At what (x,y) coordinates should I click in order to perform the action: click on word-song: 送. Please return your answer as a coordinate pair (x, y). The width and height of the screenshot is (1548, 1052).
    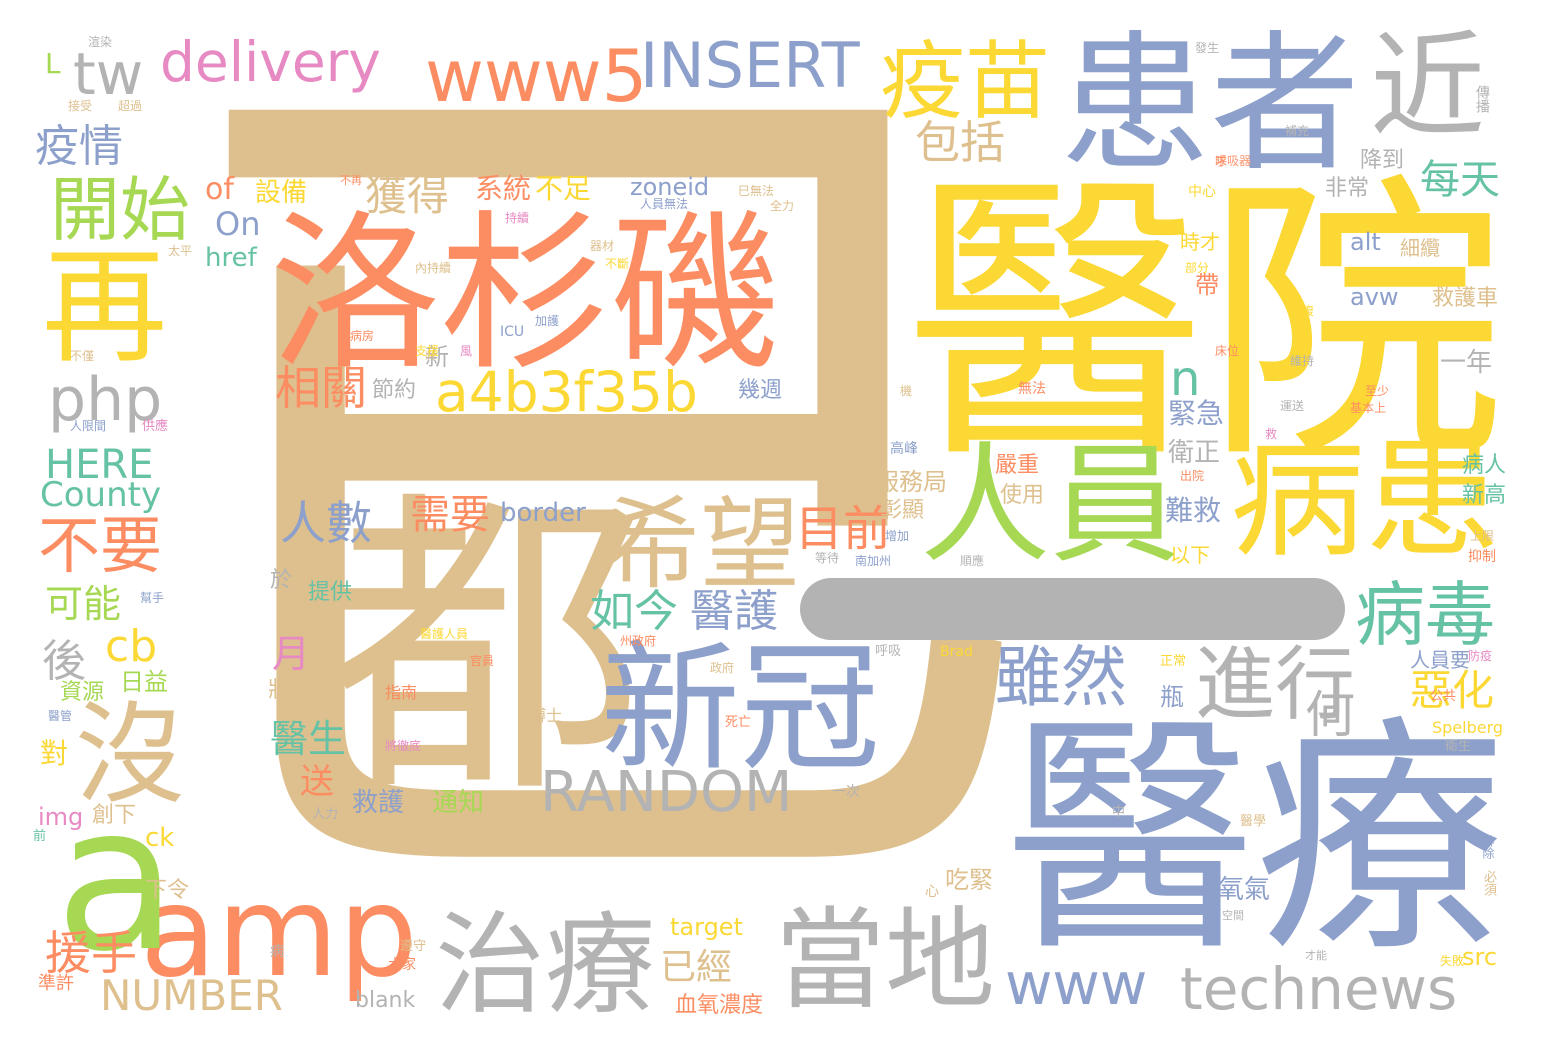
    Looking at the image, I should click on (317, 782).